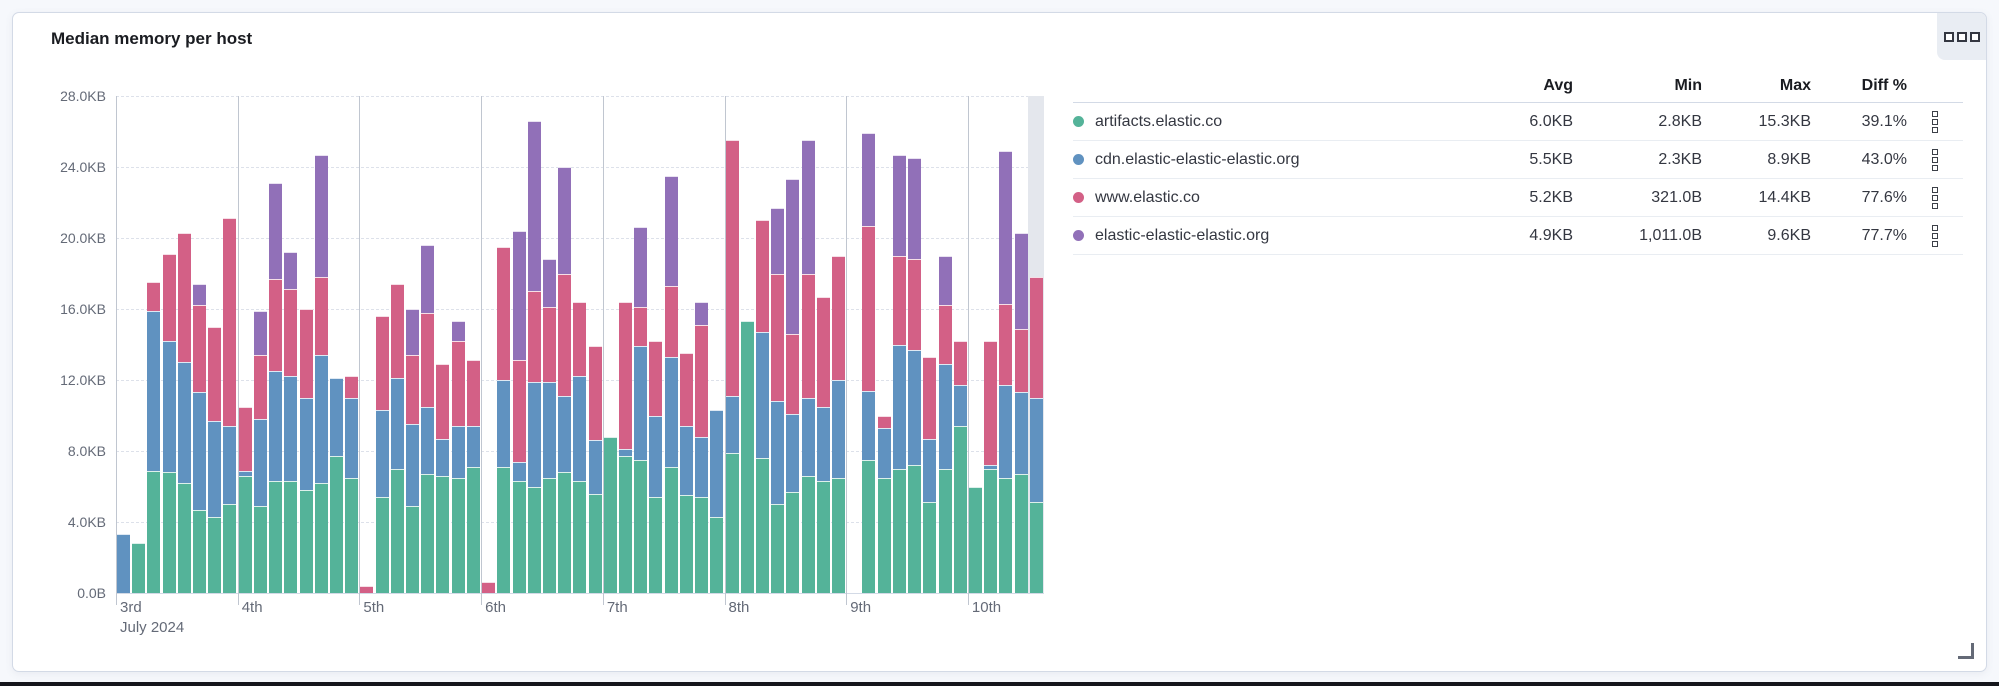  What do you see at coordinates (1263, 122) in the screenshot?
I see `legend-series-name: artifacts.elastic.co` at bounding box center [1263, 122].